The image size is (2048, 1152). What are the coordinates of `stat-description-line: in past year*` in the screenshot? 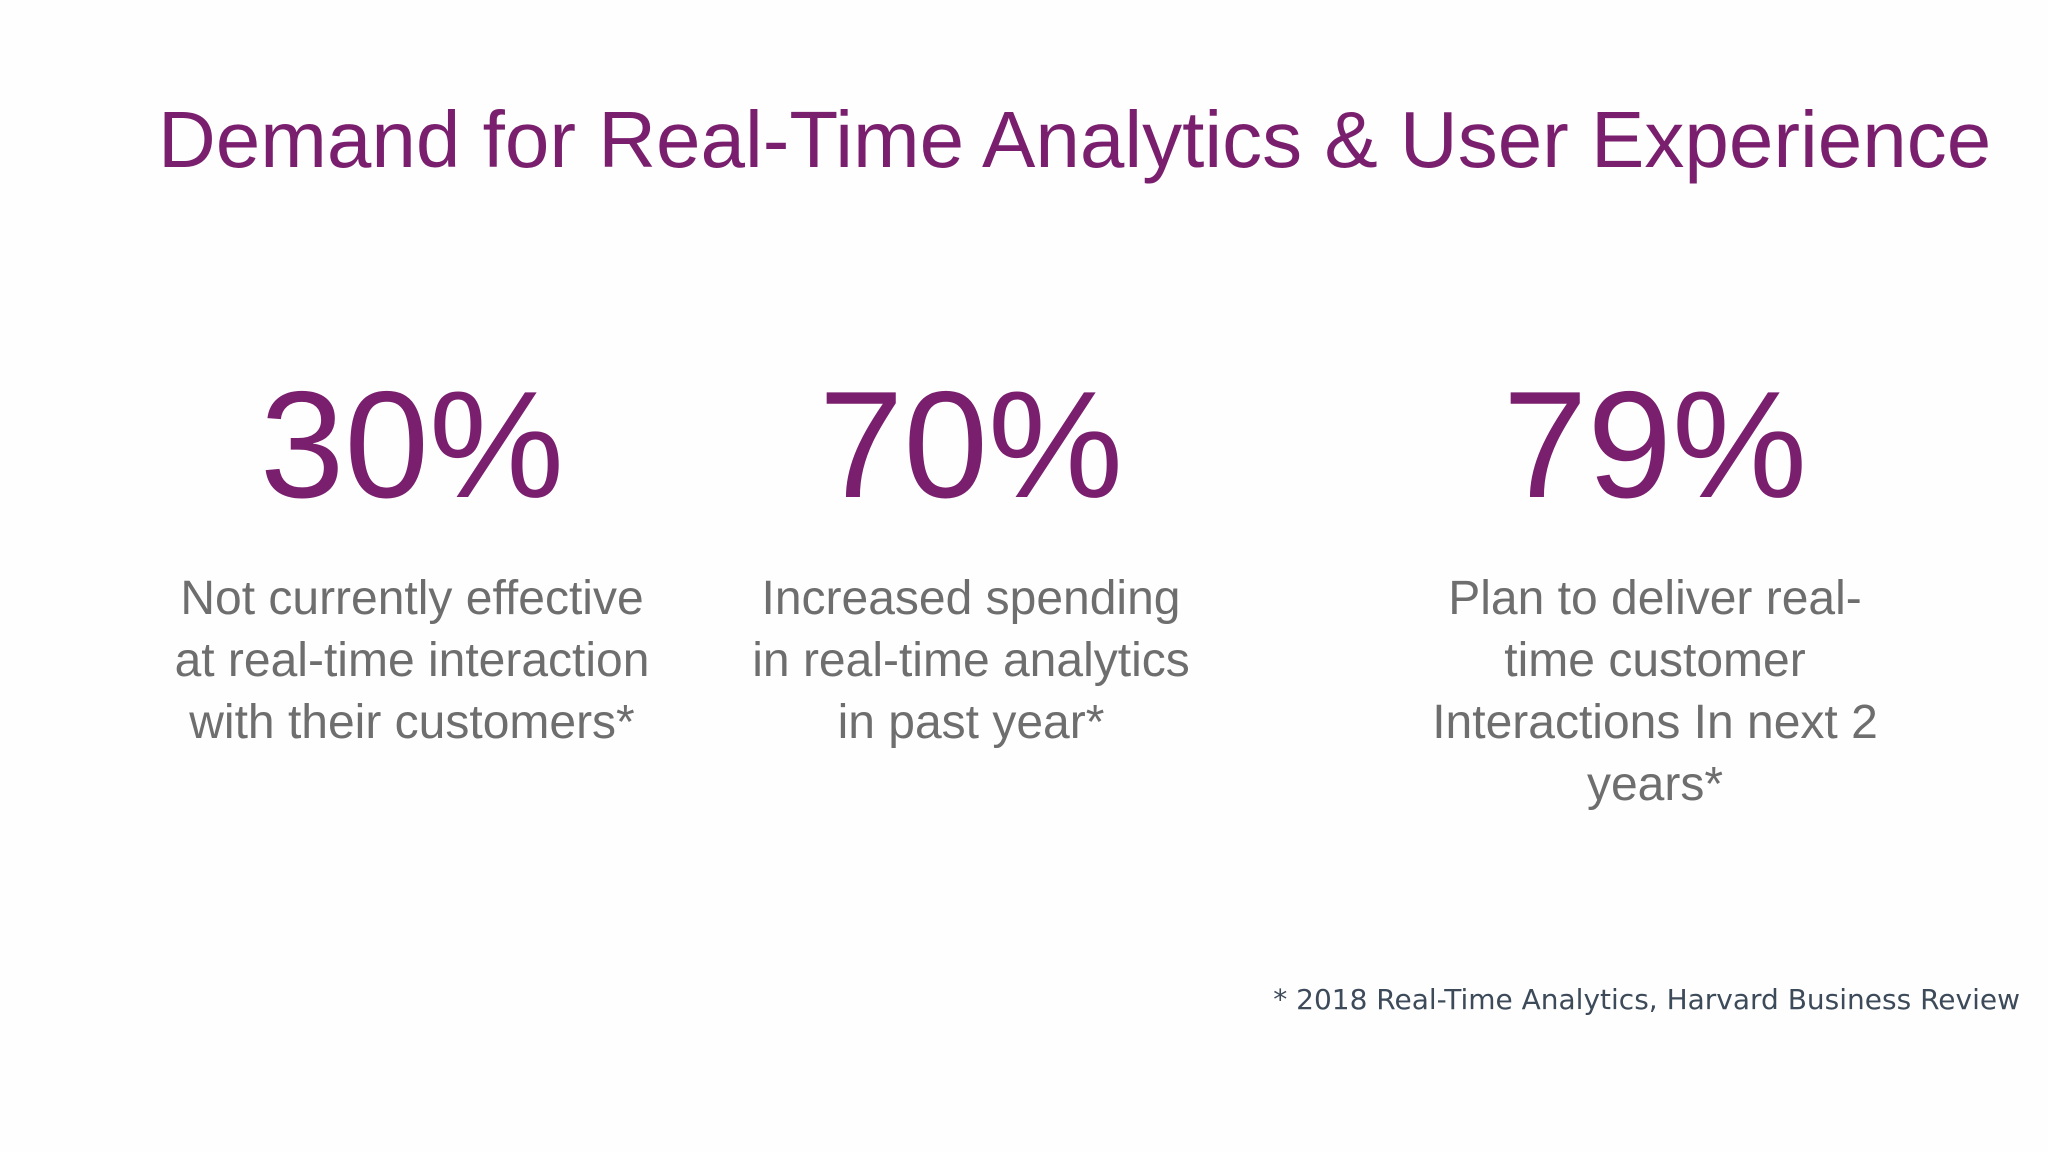 It's located at (971, 722).